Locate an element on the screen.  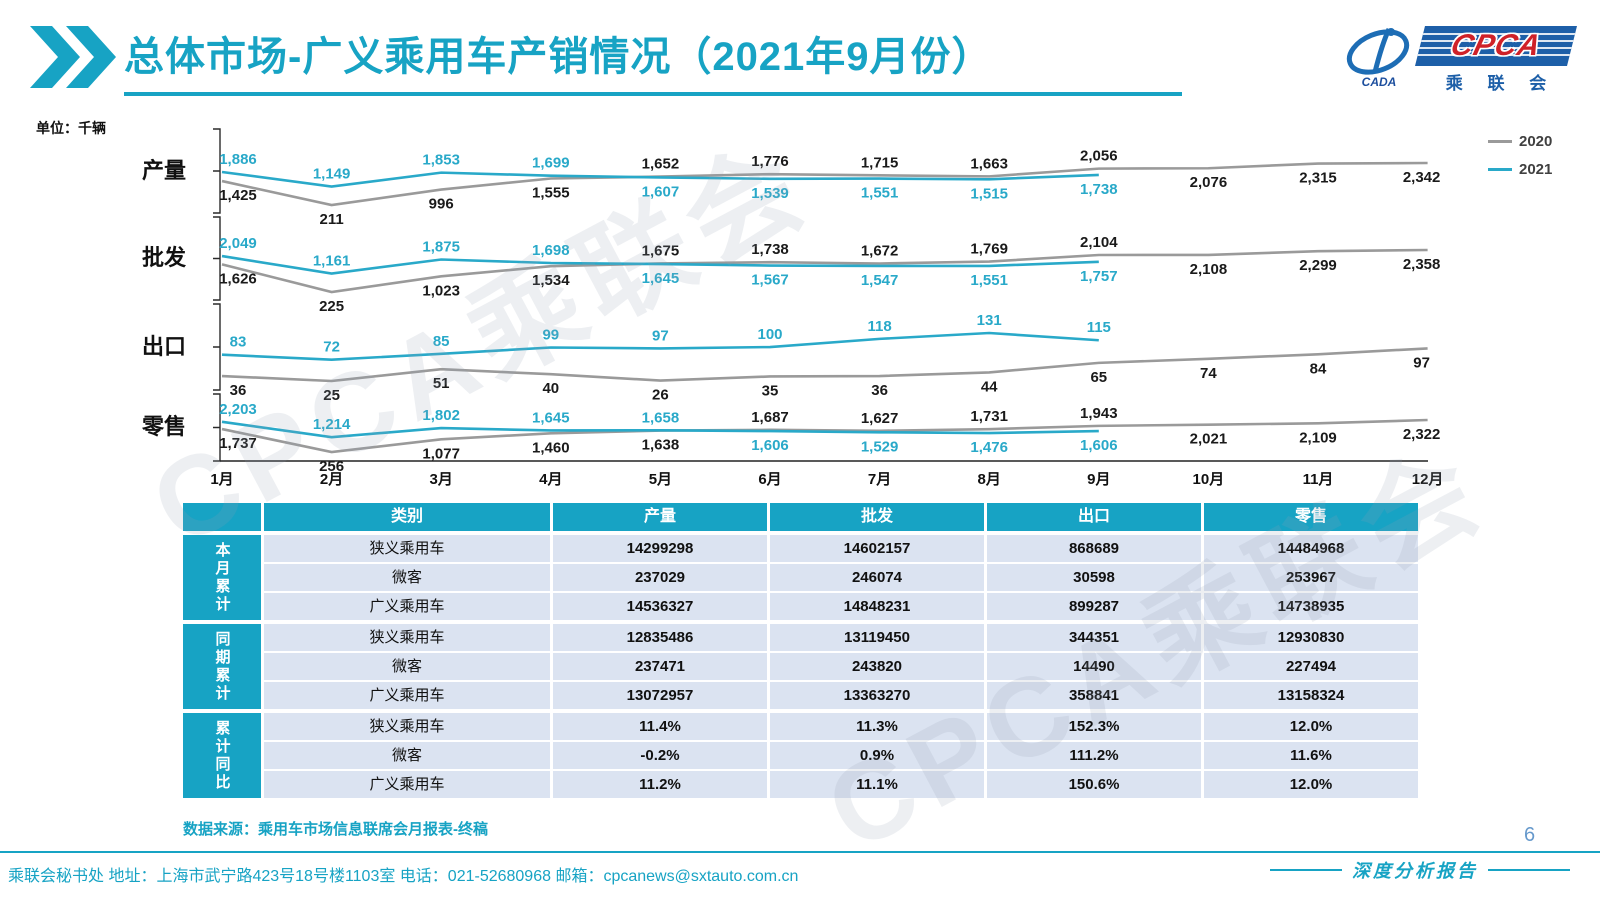
data-label-2020: 65 is located at coordinates (1098, 377).